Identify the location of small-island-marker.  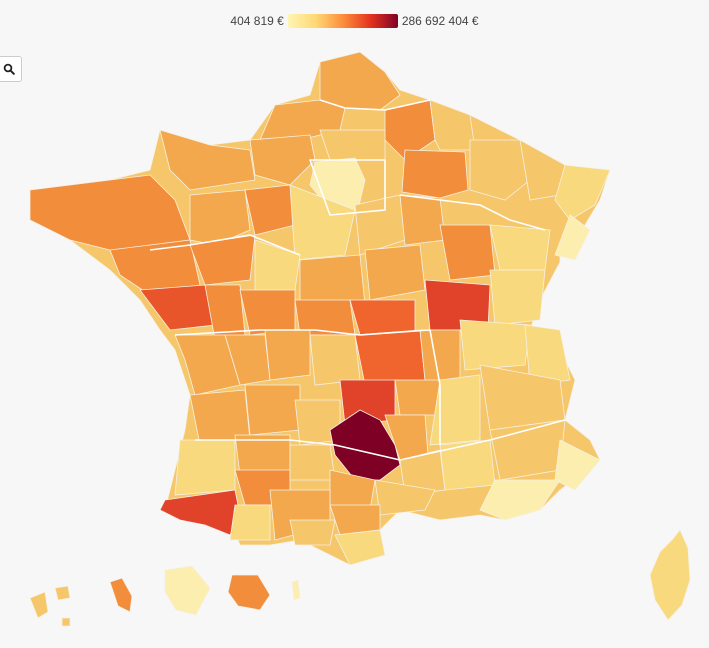
(66, 622).